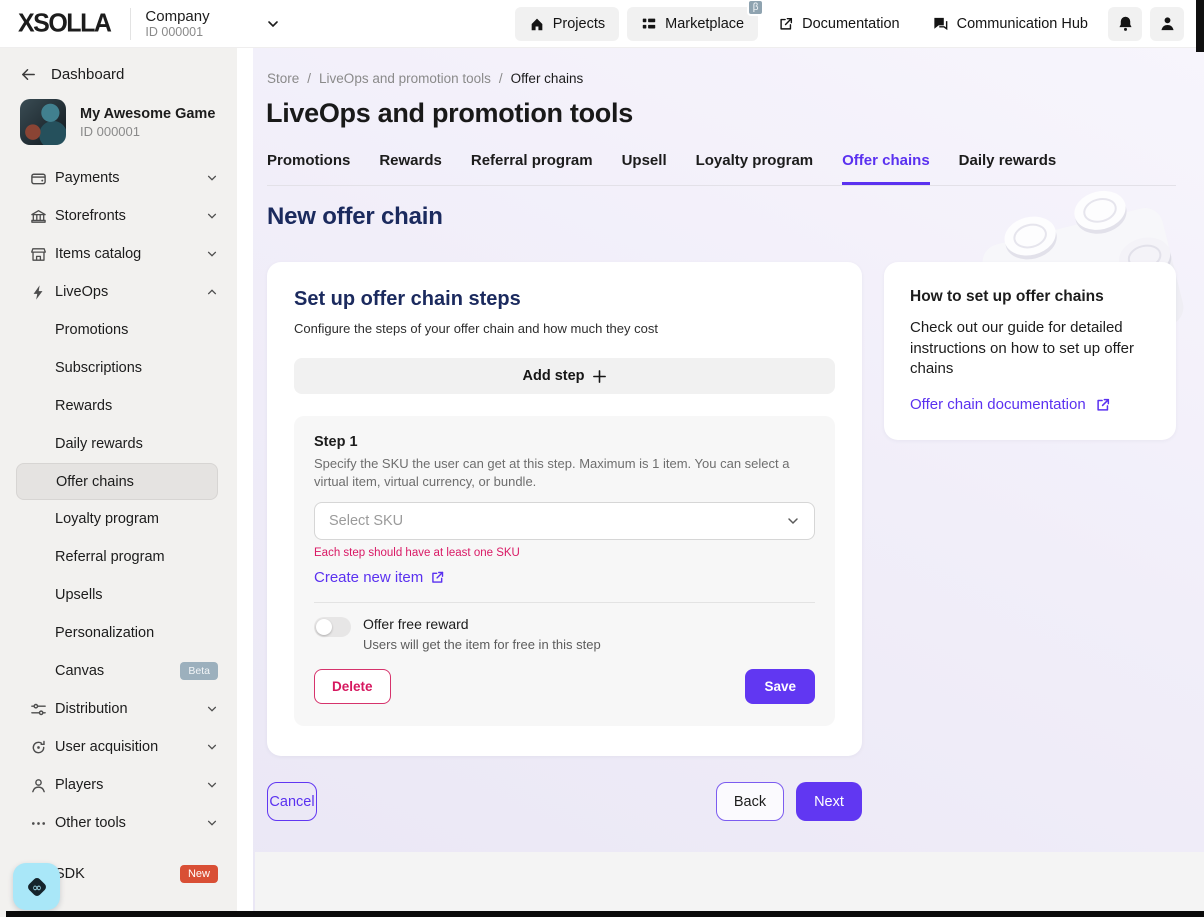 The image size is (1204, 917). Describe the element at coordinates (118, 874) in the screenshot. I see `sidebar-item-sdk: SDK New` at that location.